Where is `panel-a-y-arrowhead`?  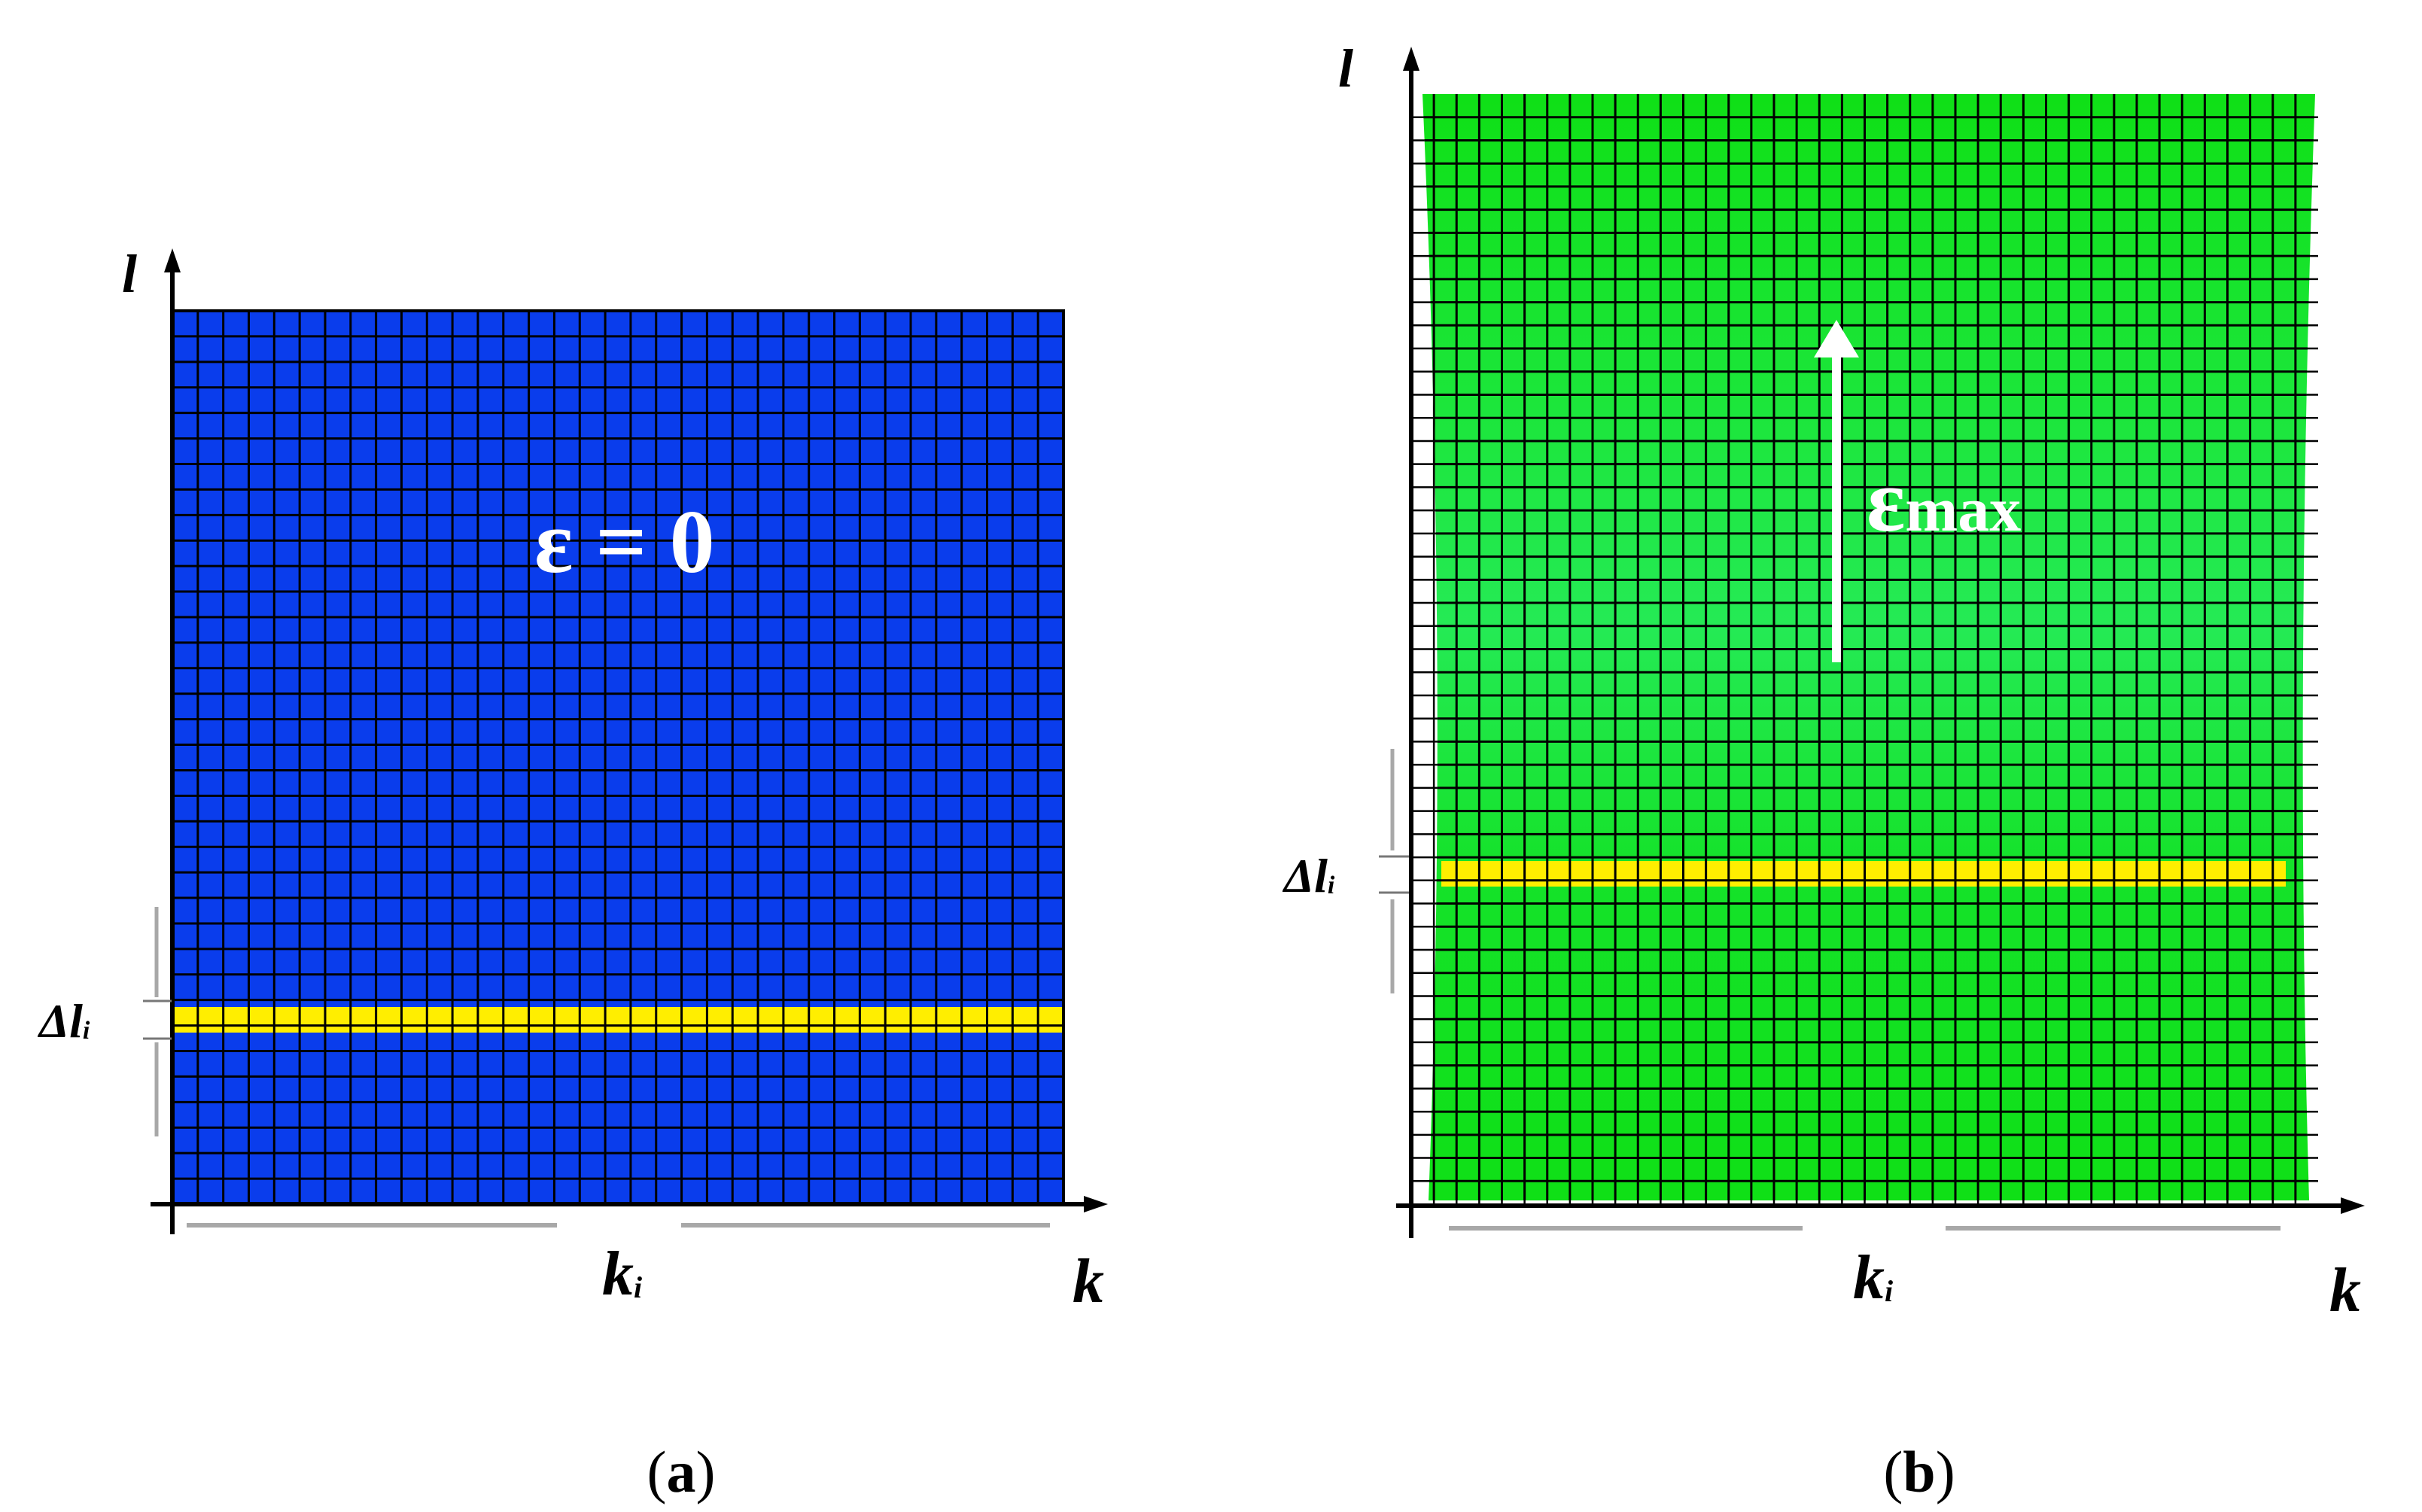 panel-a-y-arrowhead is located at coordinates (172, 260).